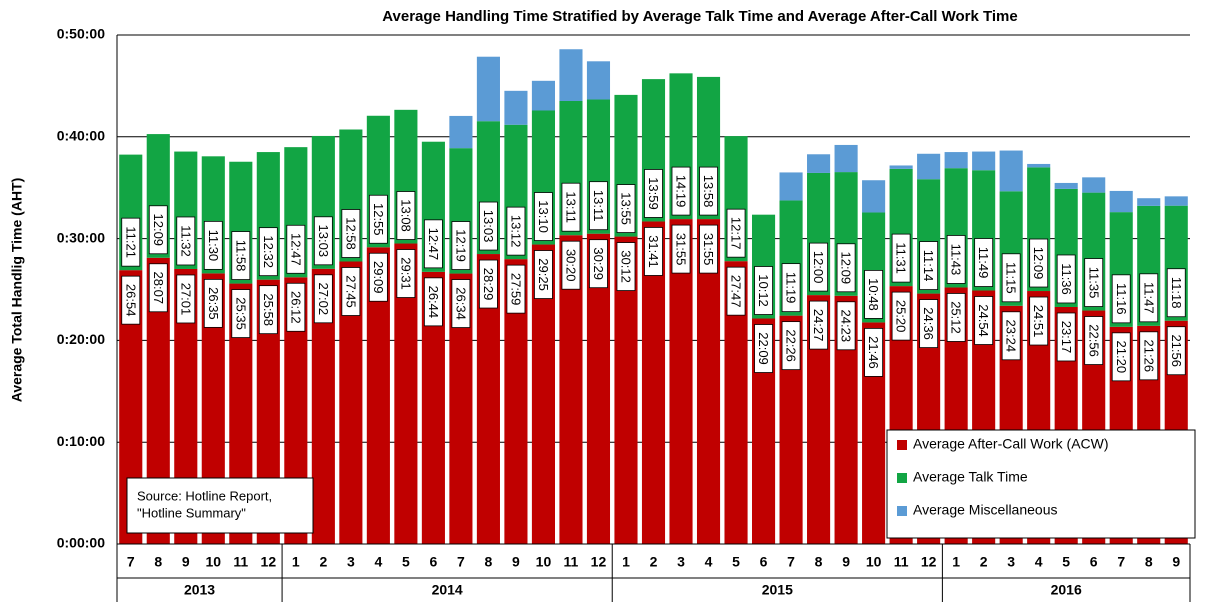 The image size is (1206, 604). Describe the element at coordinates (323, 299) in the screenshot. I see `value-label-text: 27:02` at that location.